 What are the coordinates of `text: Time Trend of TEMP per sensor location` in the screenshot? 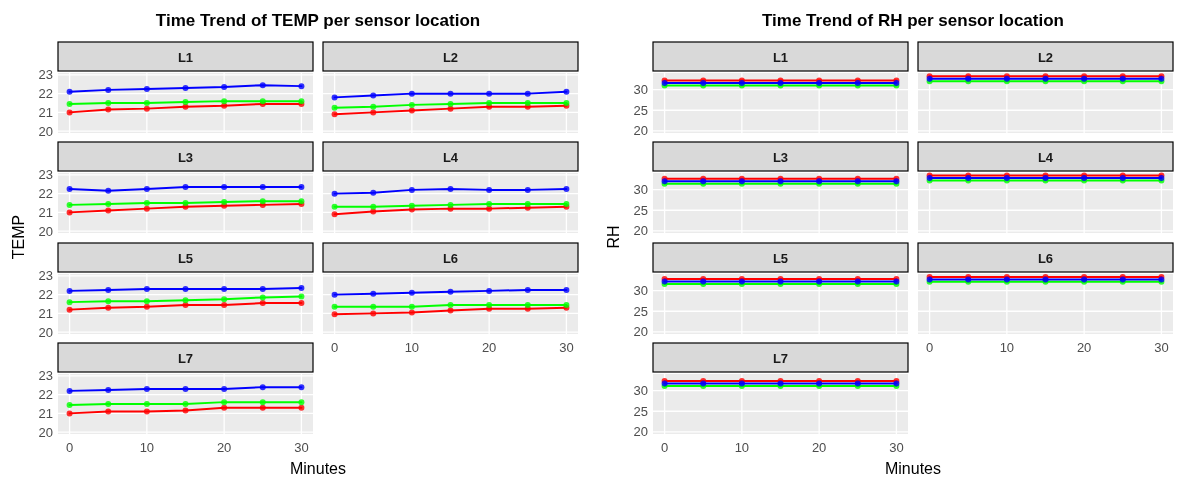 It's located at (318, 20).